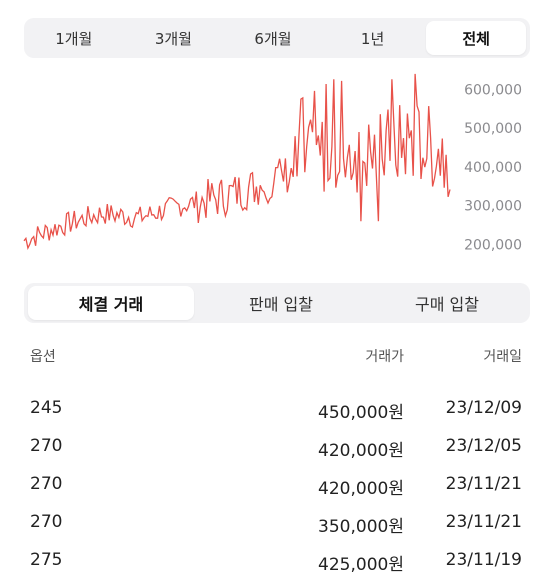 Image resolution: width=554 pixels, height=576 pixels. I want to click on table-row: 275 425,000원 23/11/19, so click(276, 561).